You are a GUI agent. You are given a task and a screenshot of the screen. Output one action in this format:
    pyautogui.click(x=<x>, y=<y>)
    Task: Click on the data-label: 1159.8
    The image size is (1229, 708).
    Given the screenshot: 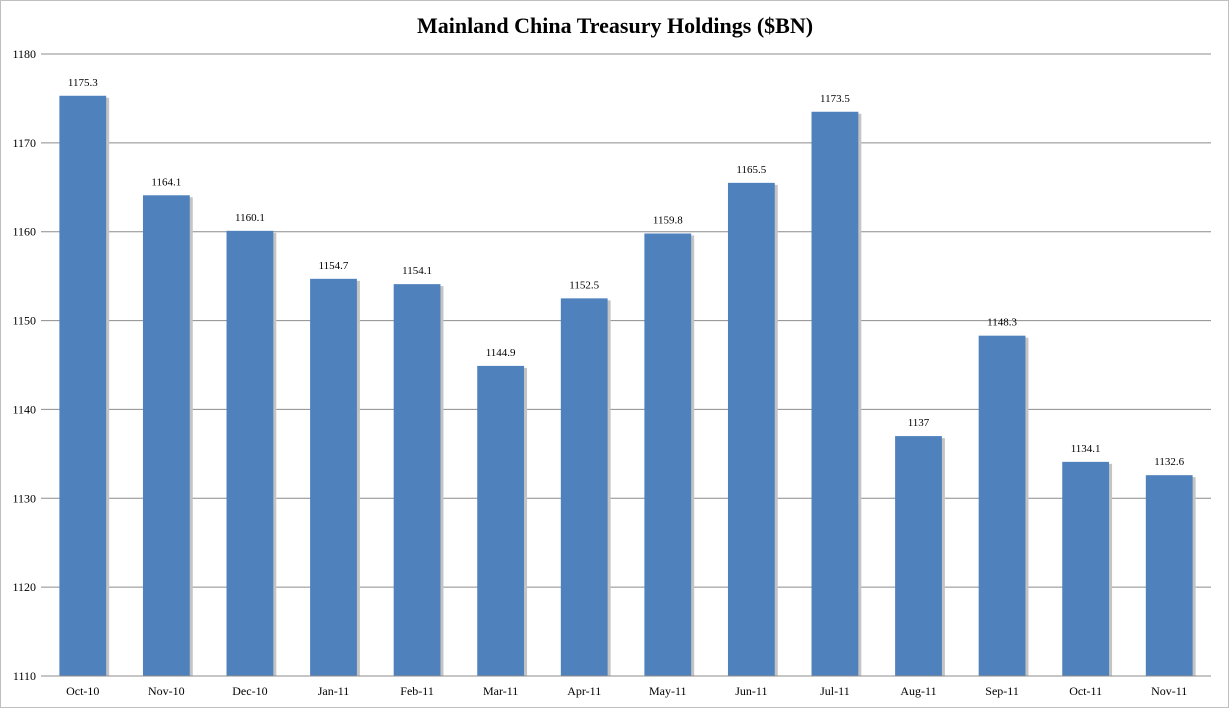 What is the action you would take?
    pyautogui.click(x=668, y=220)
    